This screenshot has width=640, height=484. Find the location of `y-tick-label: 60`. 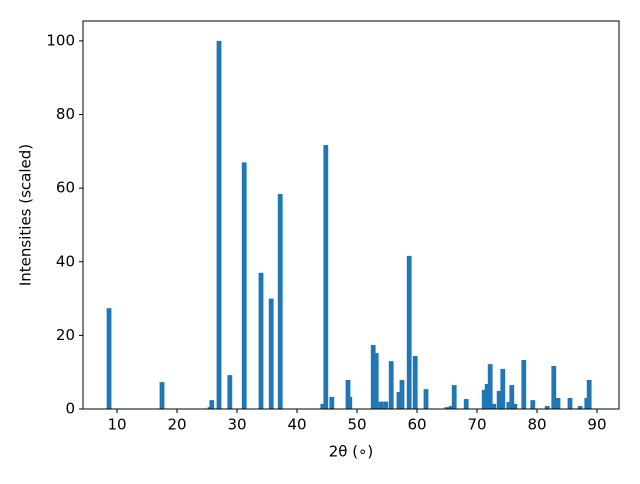

y-tick-label: 60 is located at coordinates (65, 188).